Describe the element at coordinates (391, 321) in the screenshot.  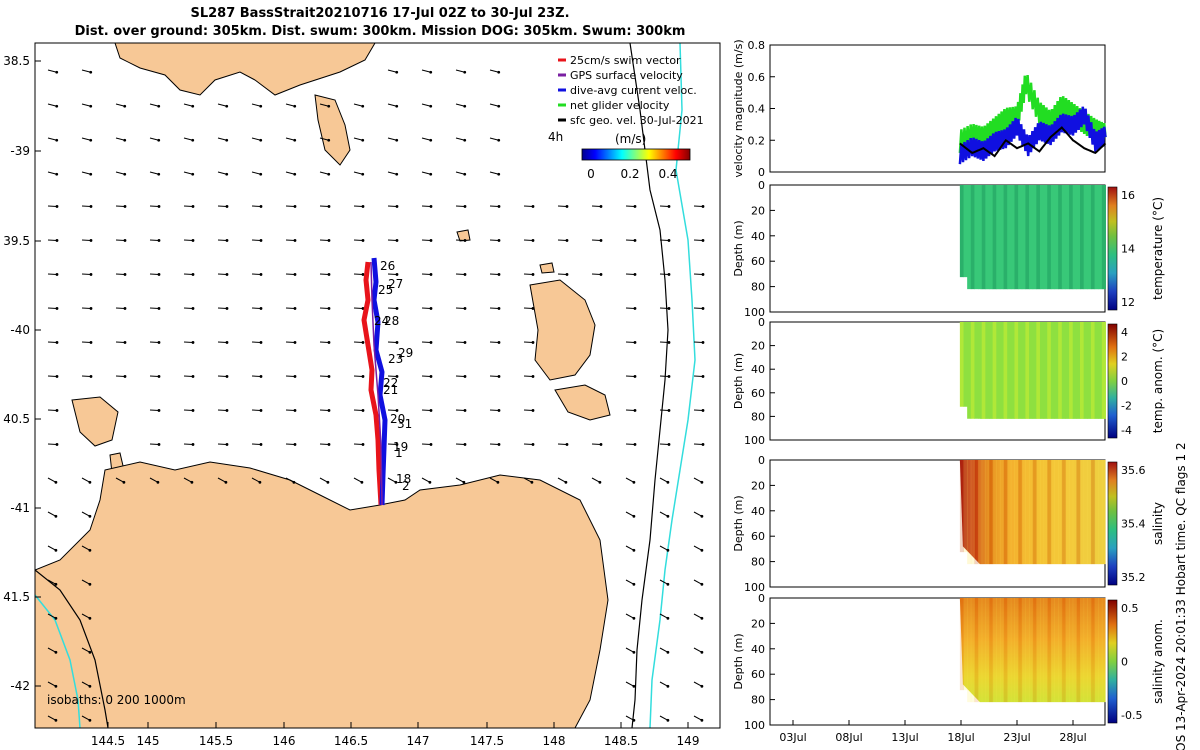
I see `day-label: 28` at that location.